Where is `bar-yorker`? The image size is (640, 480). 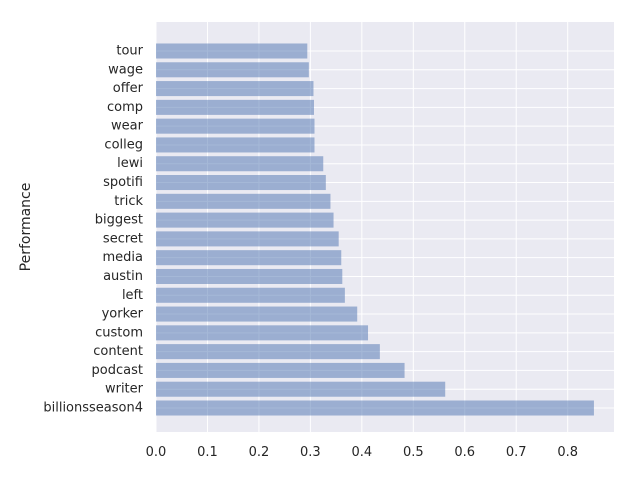
bar-yorker is located at coordinates (257, 314).